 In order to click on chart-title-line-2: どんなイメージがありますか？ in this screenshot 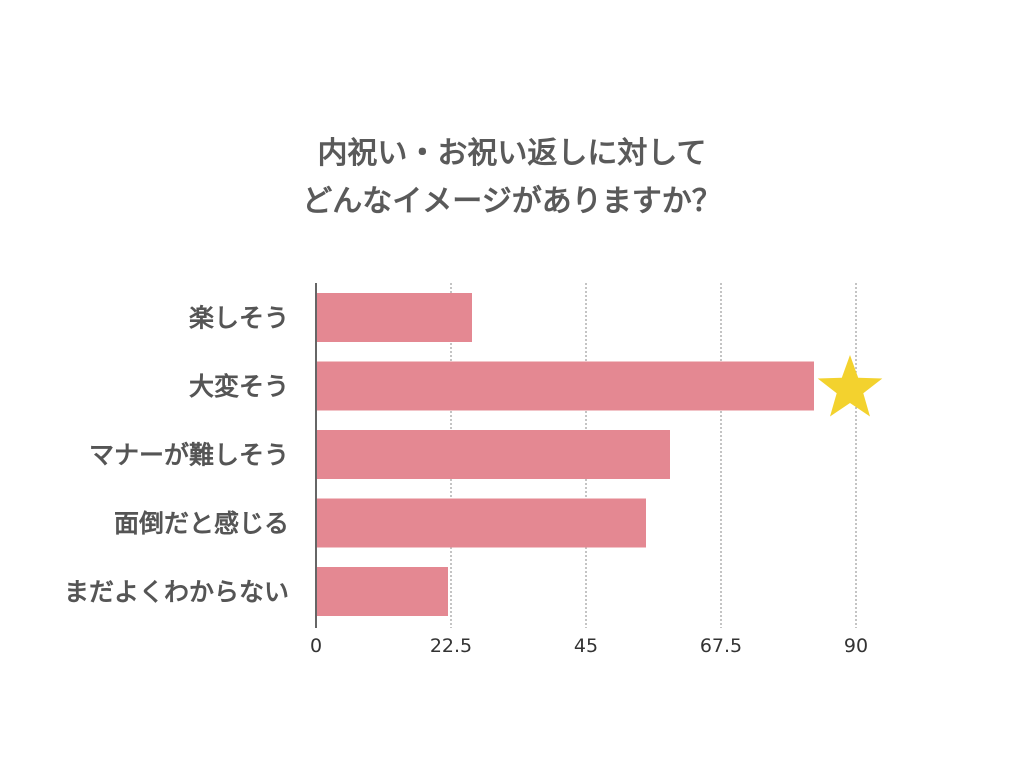, I will do `click(512, 201)`.